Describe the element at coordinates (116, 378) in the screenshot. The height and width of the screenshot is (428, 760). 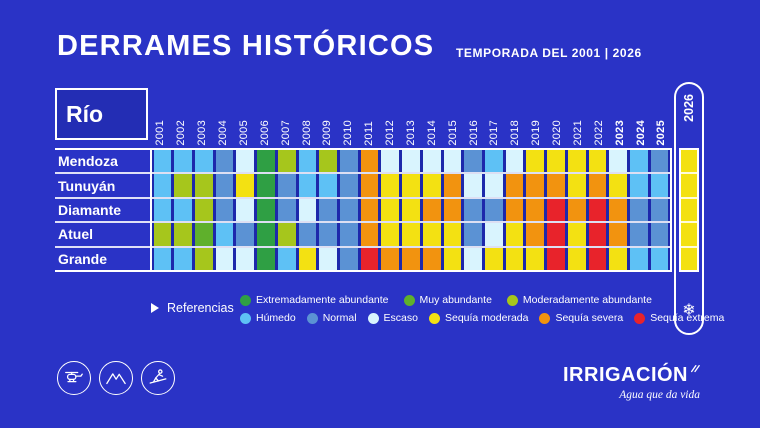
I see `footer-icons` at that location.